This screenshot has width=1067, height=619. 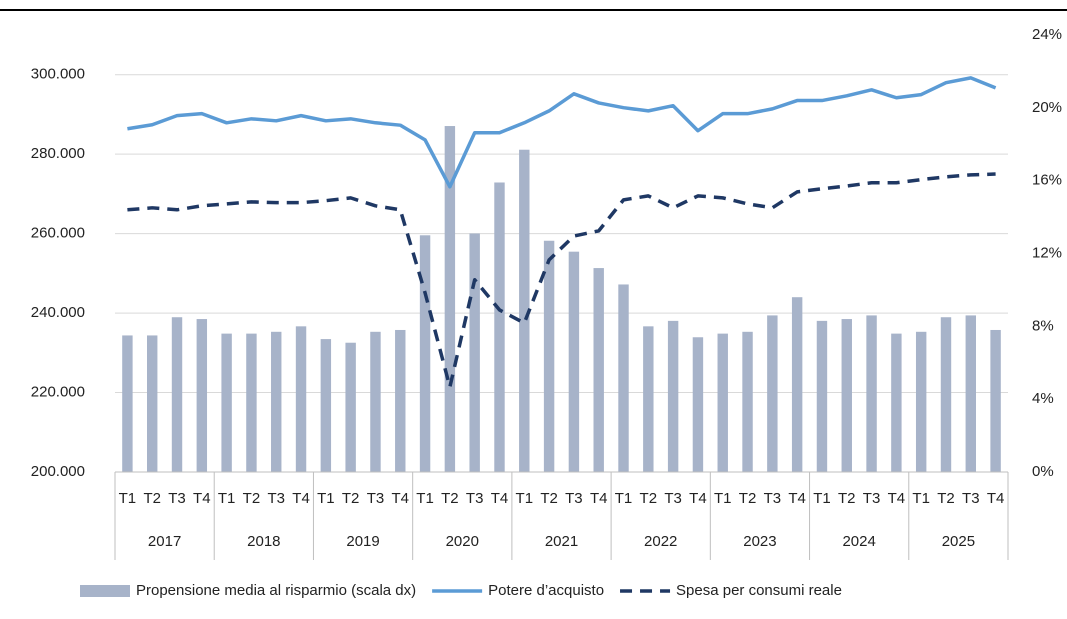 What do you see at coordinates (1047, 180) in the screenshot?
I see `y2-tick-label: 16%` at bounding box center [1047, 180].